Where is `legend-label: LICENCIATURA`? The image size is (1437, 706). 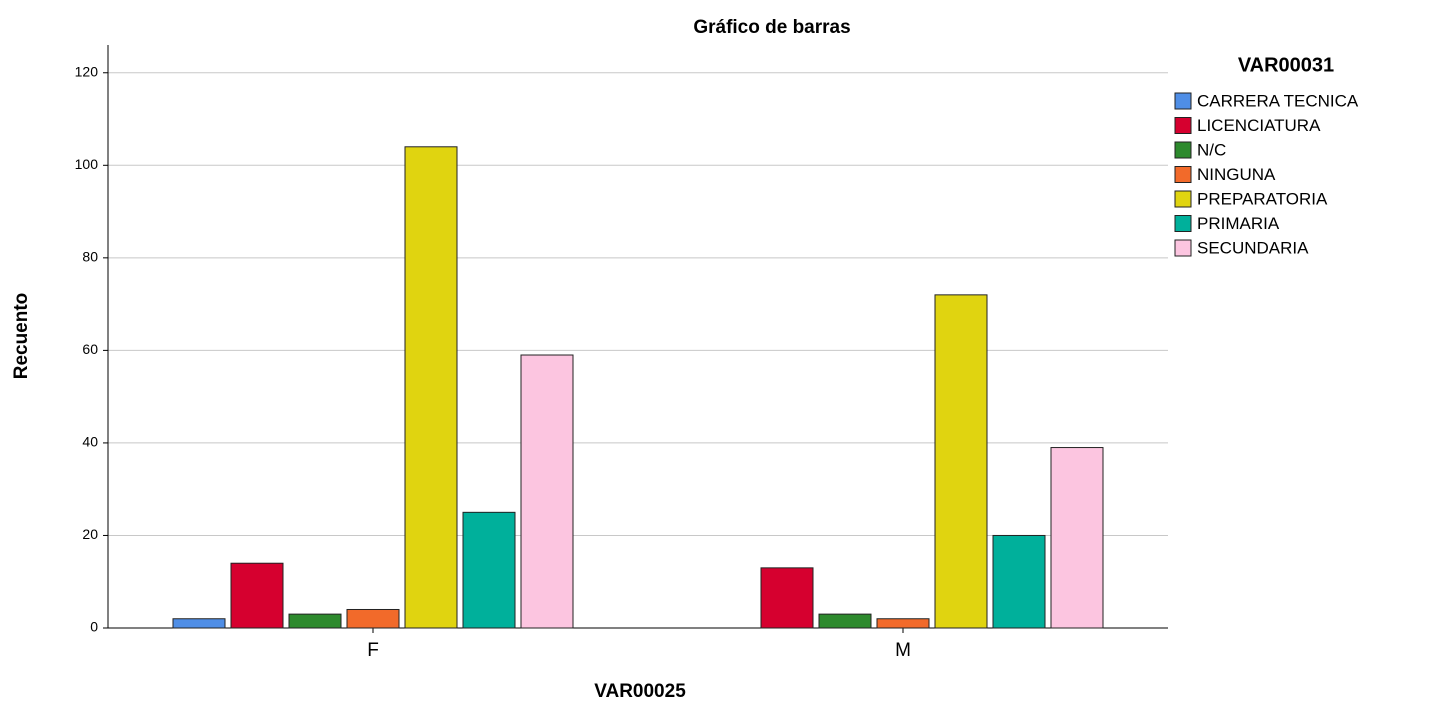 legend-label: LICENCIATURA is located at coordinates (1259, 125).